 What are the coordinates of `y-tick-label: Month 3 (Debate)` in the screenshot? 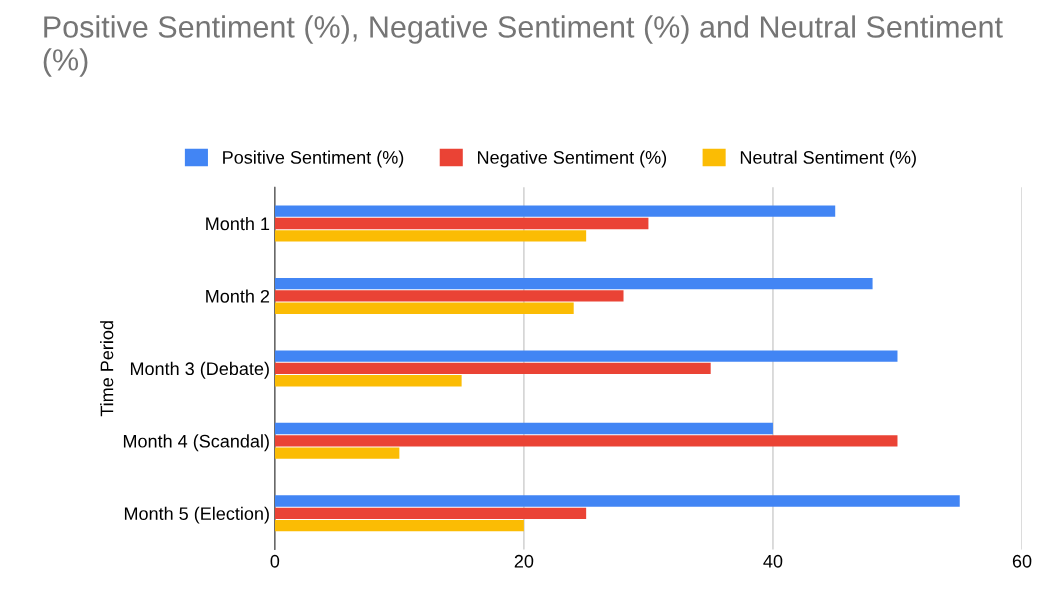 It's located at (199, 370).